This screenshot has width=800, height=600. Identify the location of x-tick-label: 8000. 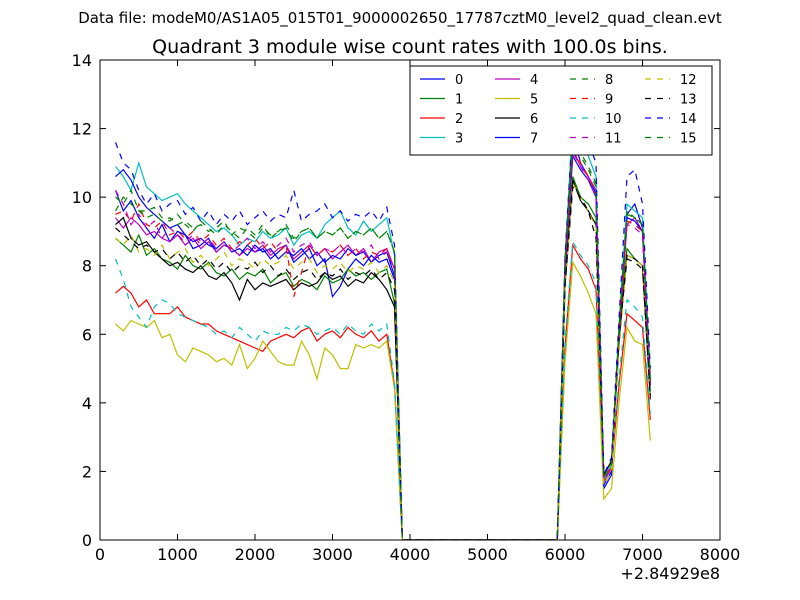
(720, 554).